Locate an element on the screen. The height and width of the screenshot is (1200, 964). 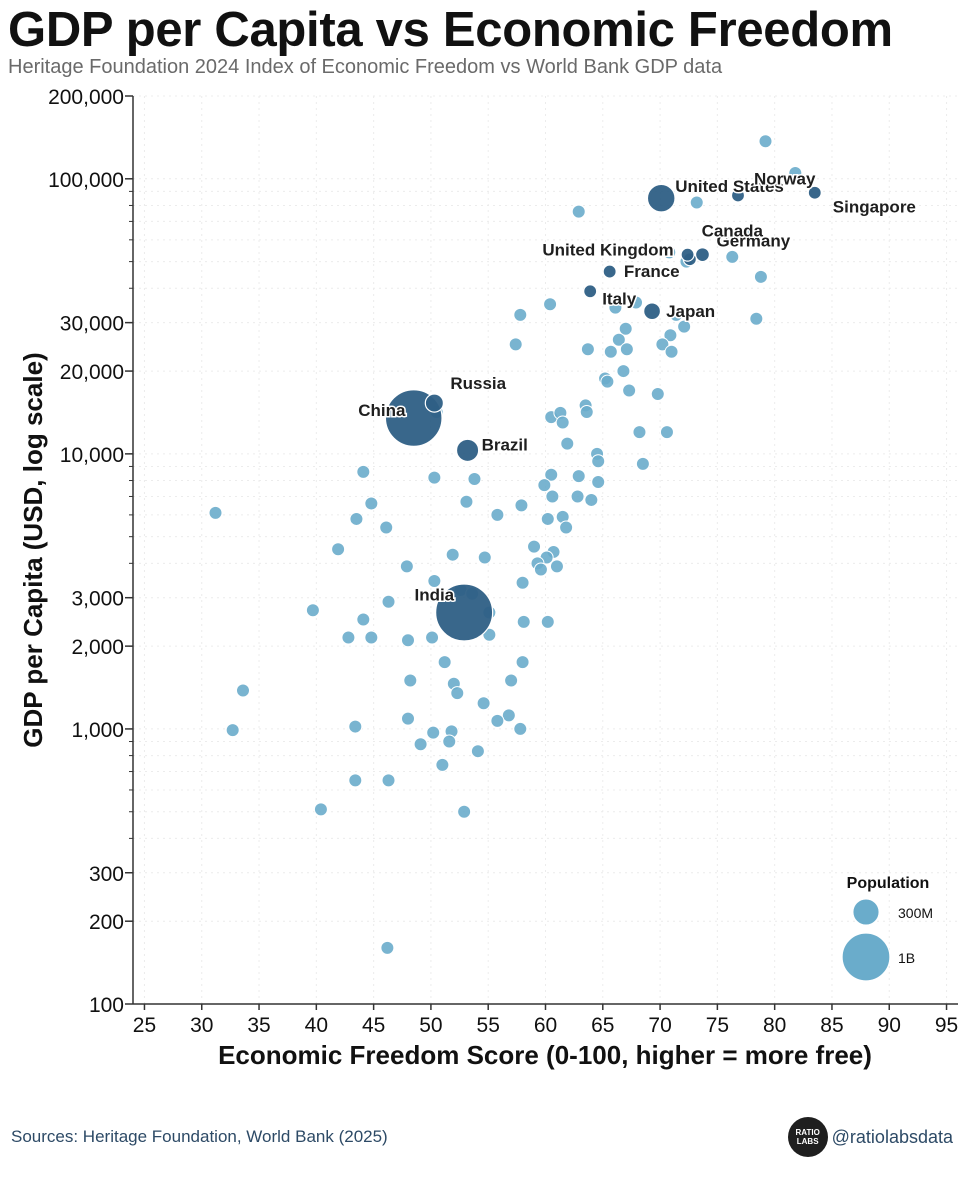
country-label: United Kingdom is located at coordinates (607, 250).